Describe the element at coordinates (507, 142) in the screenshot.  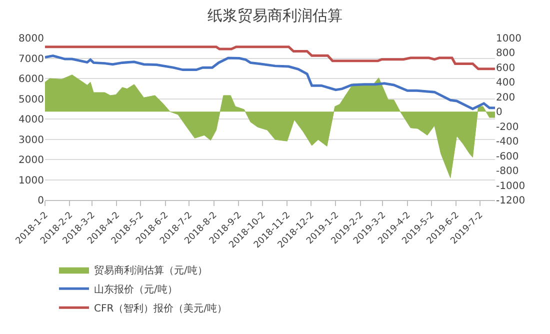
I see `y2-tick-label: -400` at that location.